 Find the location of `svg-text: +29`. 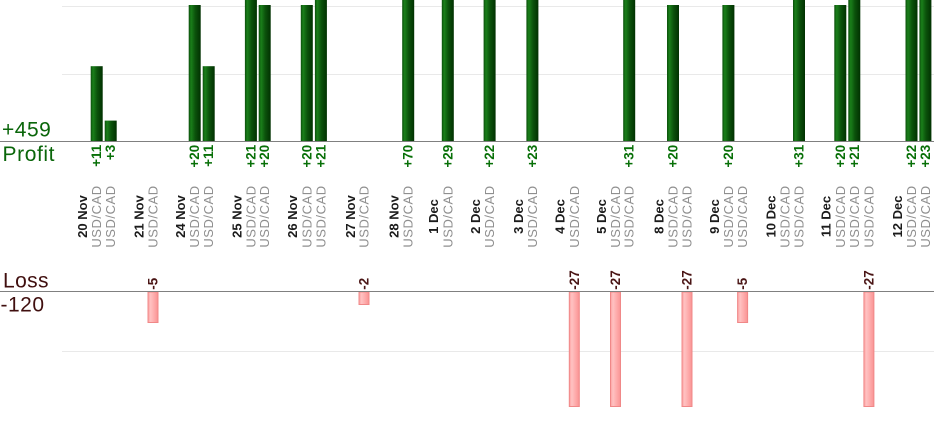

svg-text: +29 is located at coordinates (447, 156).